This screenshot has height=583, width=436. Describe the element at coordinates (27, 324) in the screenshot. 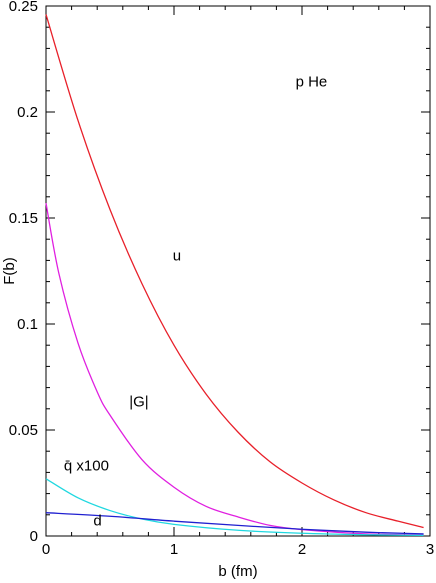

I see `y-tick-label: 0.1` at that location.